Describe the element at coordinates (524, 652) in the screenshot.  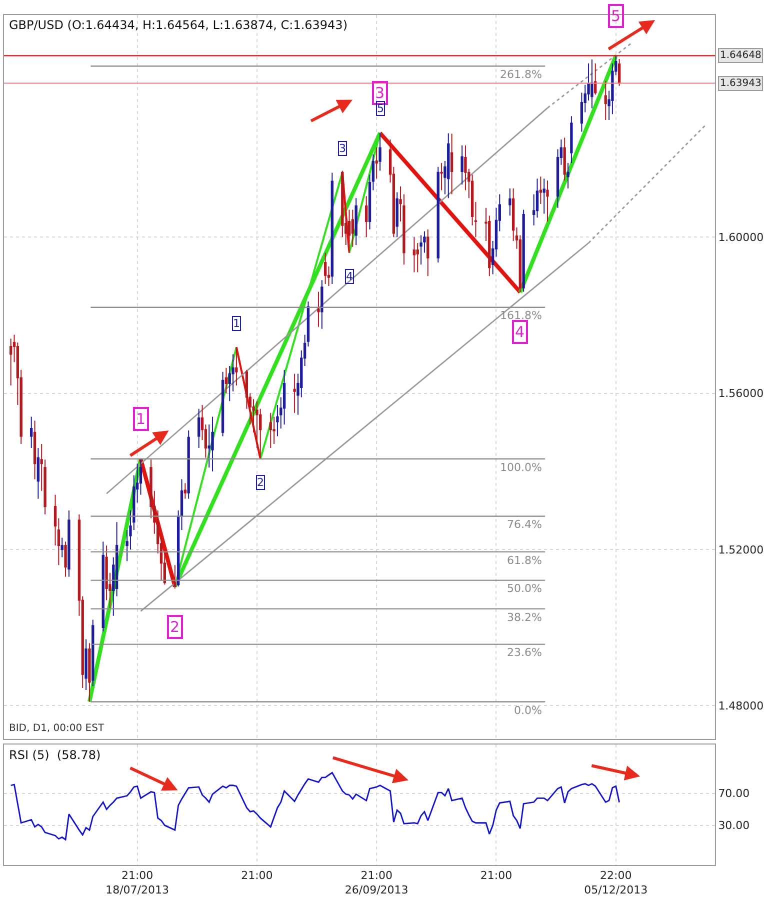
I see `annotation: 23.6%` at that location.